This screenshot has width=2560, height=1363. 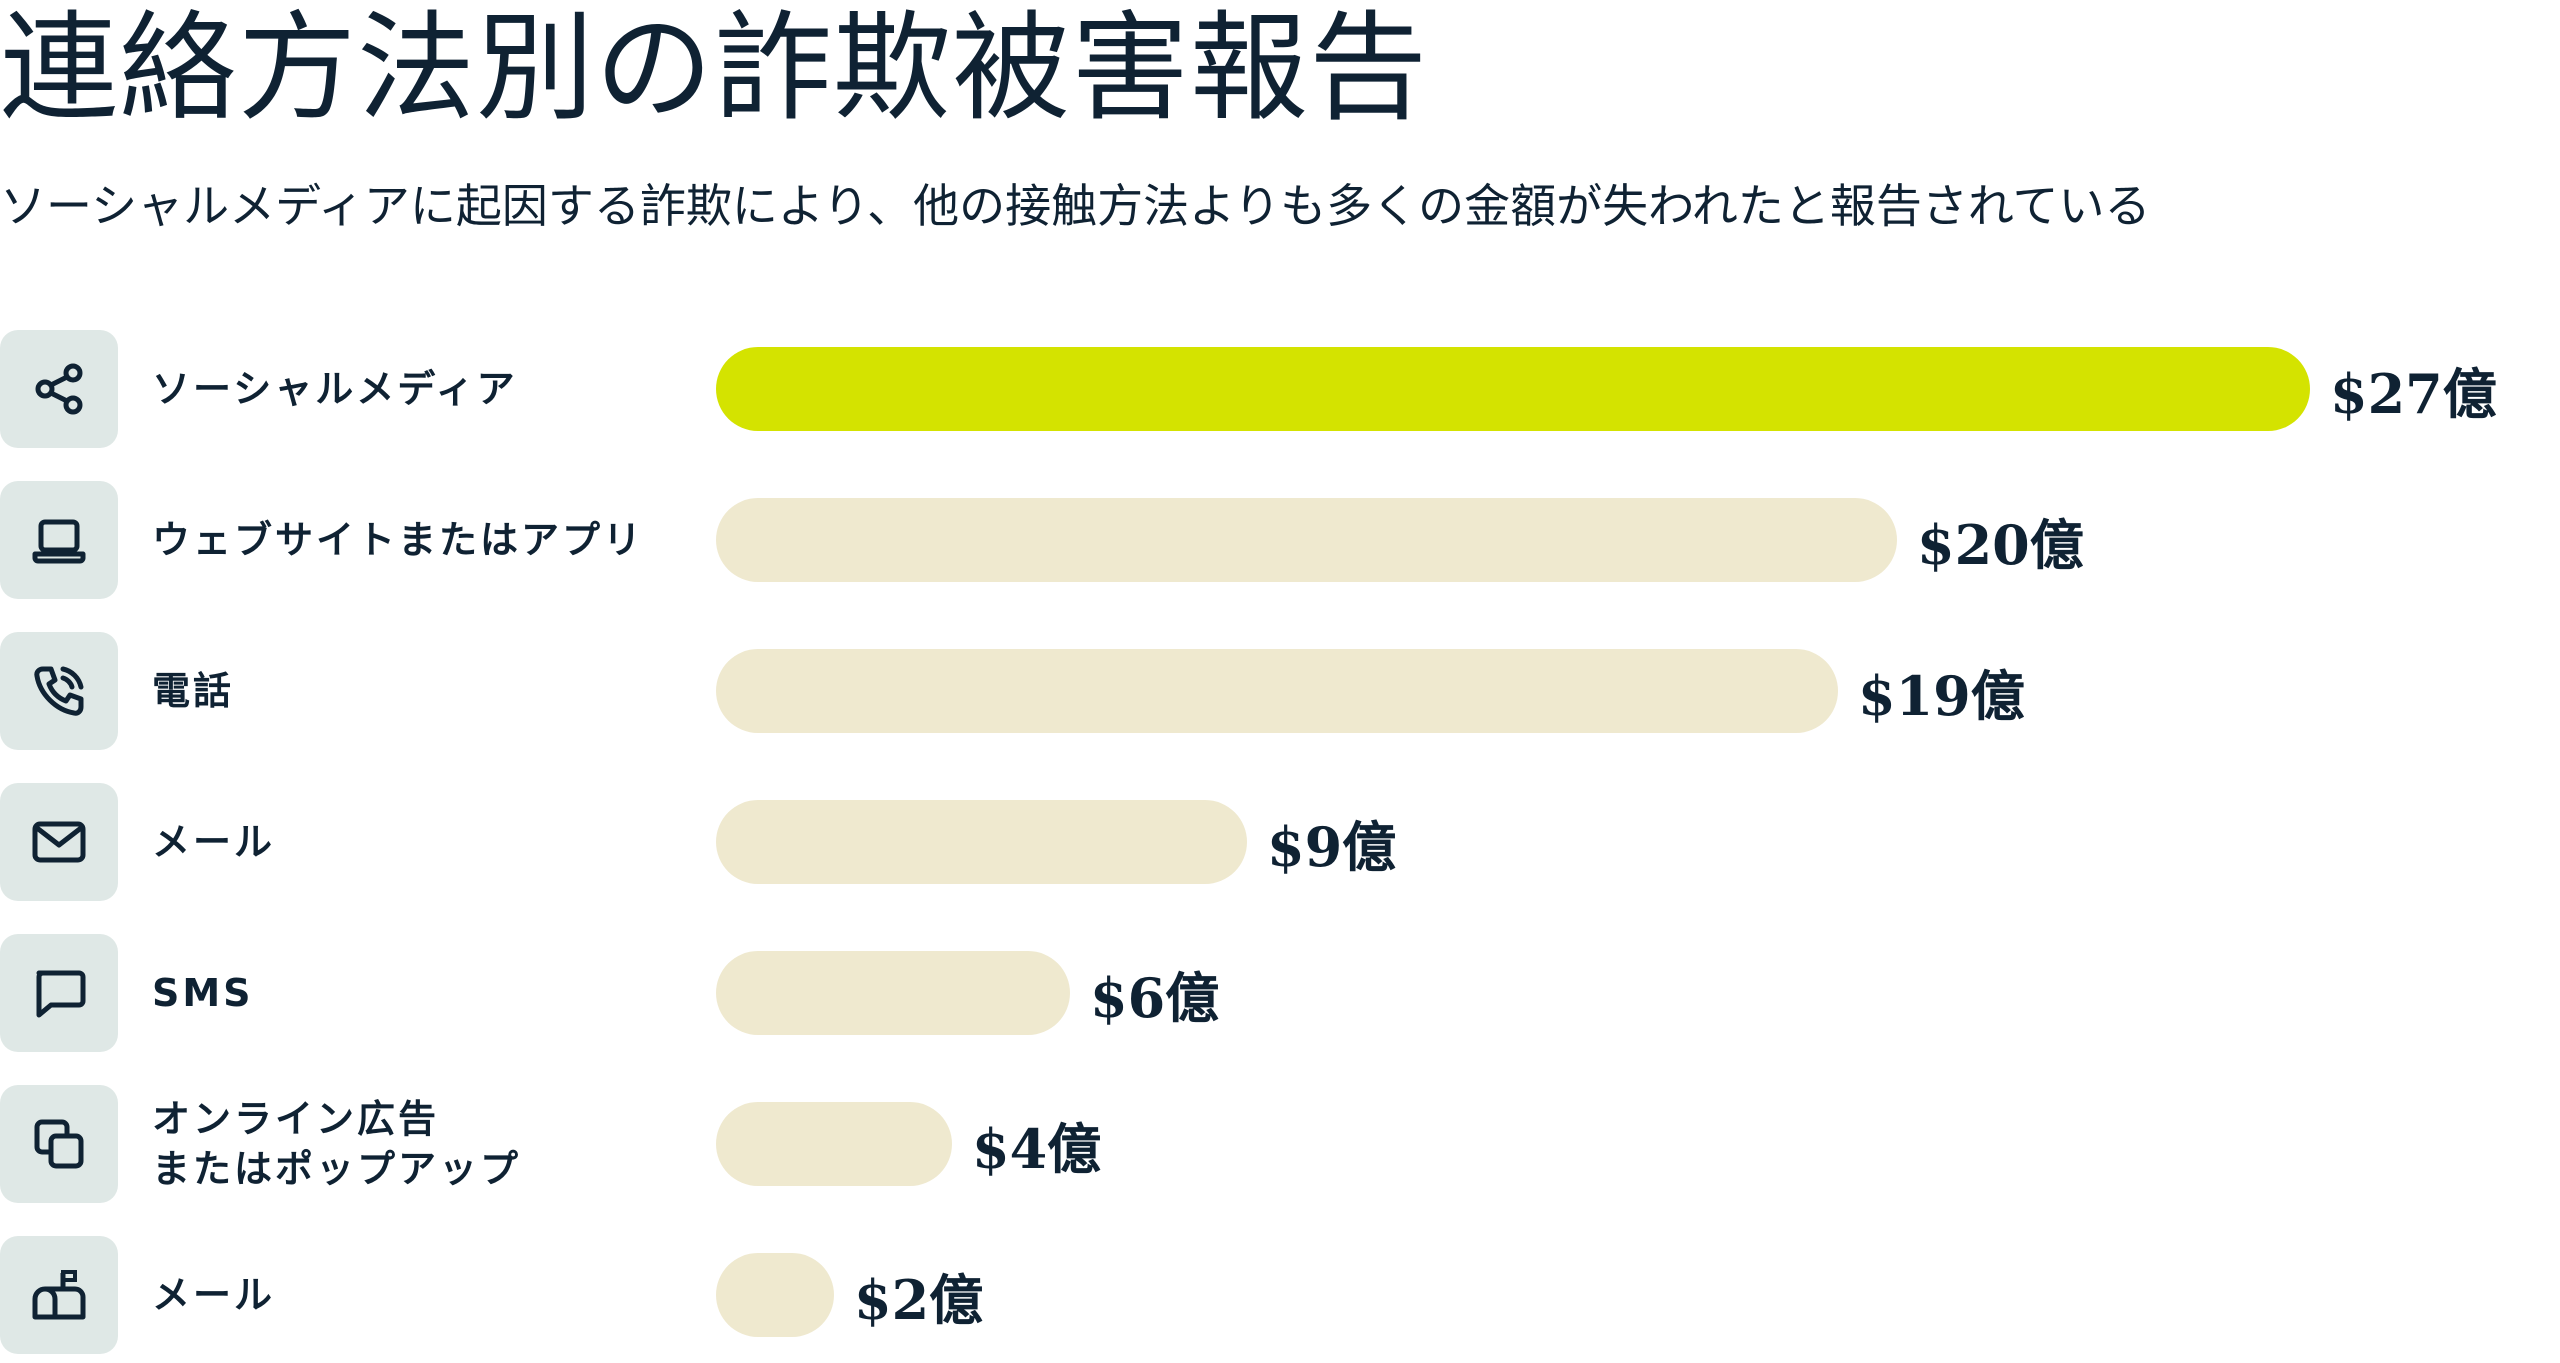 What do you see at coordinates (59, 842) in the screenshot?
I see `envelope-icon` at bounding box center [59, 842].